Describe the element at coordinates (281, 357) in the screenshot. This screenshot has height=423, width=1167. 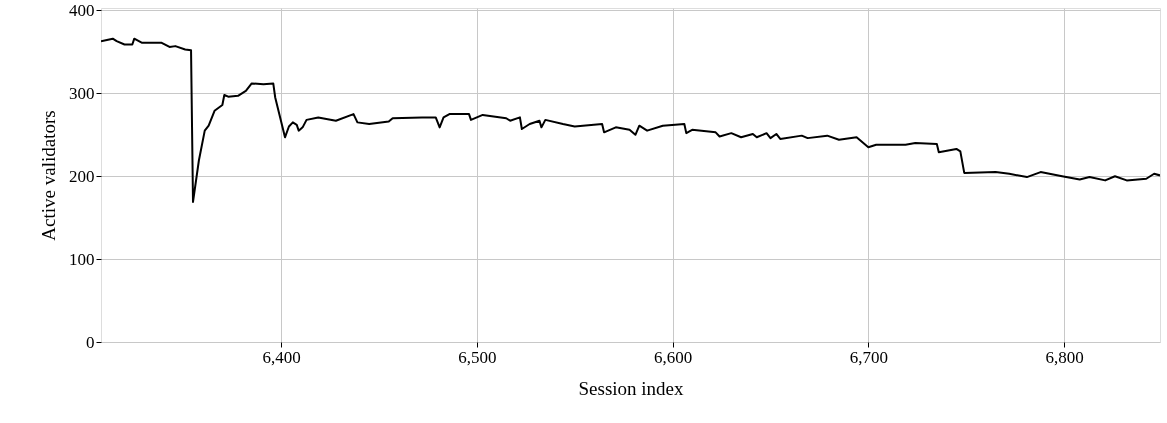
I see `x-tick-label: 6,400` at that location.